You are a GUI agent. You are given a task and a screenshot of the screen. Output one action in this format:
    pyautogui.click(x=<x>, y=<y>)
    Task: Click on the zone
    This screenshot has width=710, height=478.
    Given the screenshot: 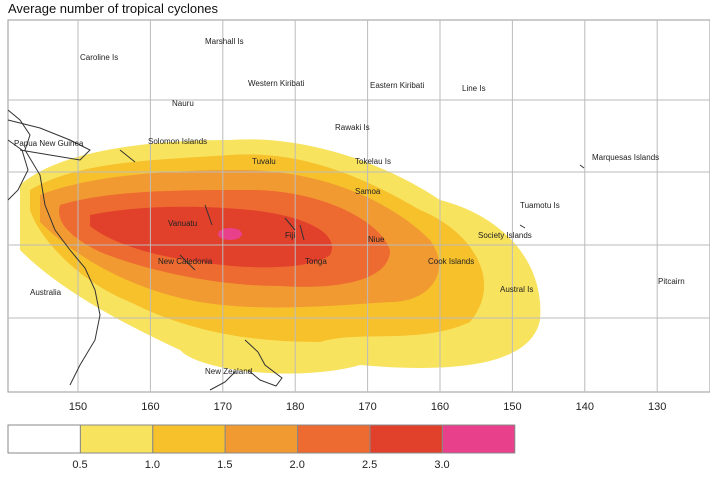 What is the action you would take?
    pyautogui.click(x=230, y=234)
    